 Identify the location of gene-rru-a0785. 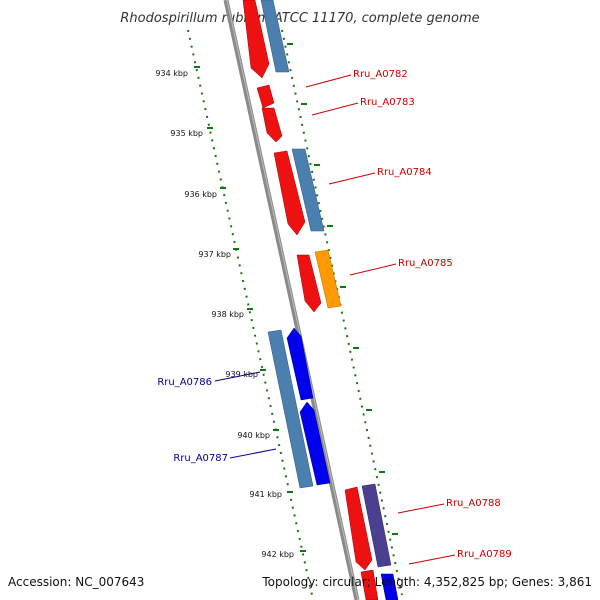
(309, 283).